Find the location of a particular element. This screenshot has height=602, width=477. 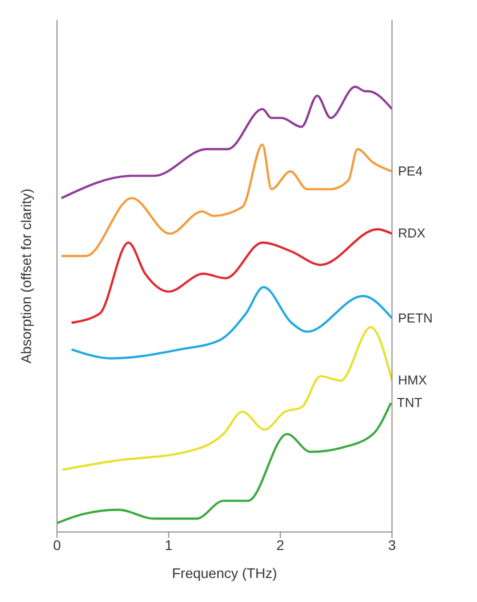

series-label: RDX is located at coordinates (412, 233).